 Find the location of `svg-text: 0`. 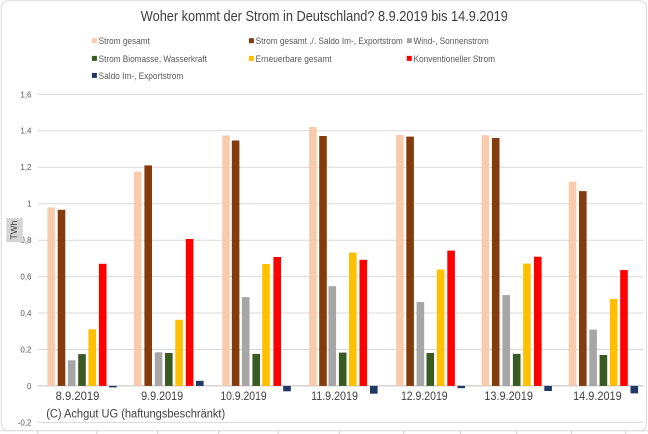

svg-text: 0 is located at coordinates (29, 386).